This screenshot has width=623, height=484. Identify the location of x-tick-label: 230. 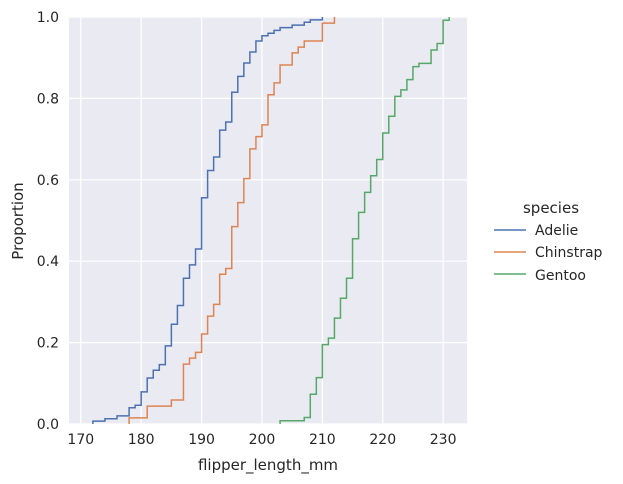
(443, 440).